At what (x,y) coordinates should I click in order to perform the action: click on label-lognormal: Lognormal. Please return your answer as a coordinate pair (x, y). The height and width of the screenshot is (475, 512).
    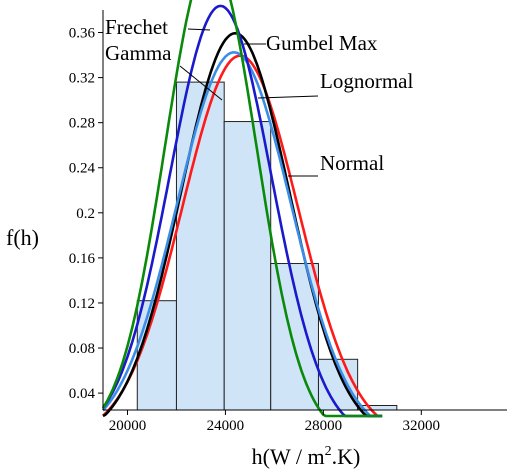
    Looking at the image, I should click on (366, 81).